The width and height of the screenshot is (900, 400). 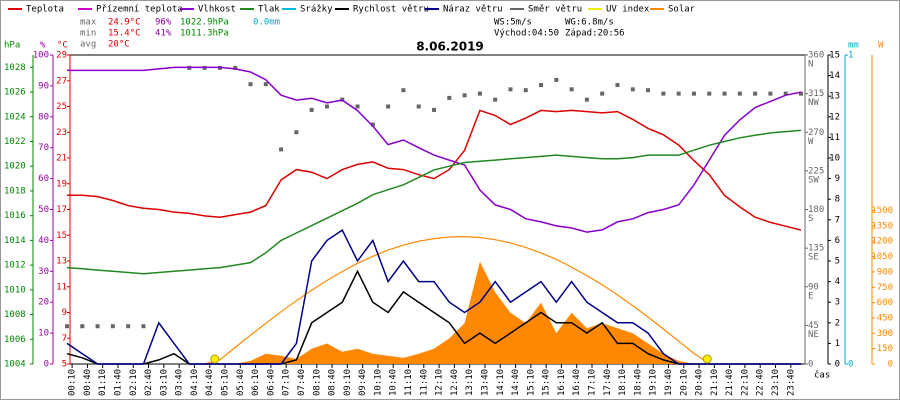 What do you see at coordinates (378, 382) in the screenshot?
I see `x-tick-label: 10:10` at bounding box center [378, 382].